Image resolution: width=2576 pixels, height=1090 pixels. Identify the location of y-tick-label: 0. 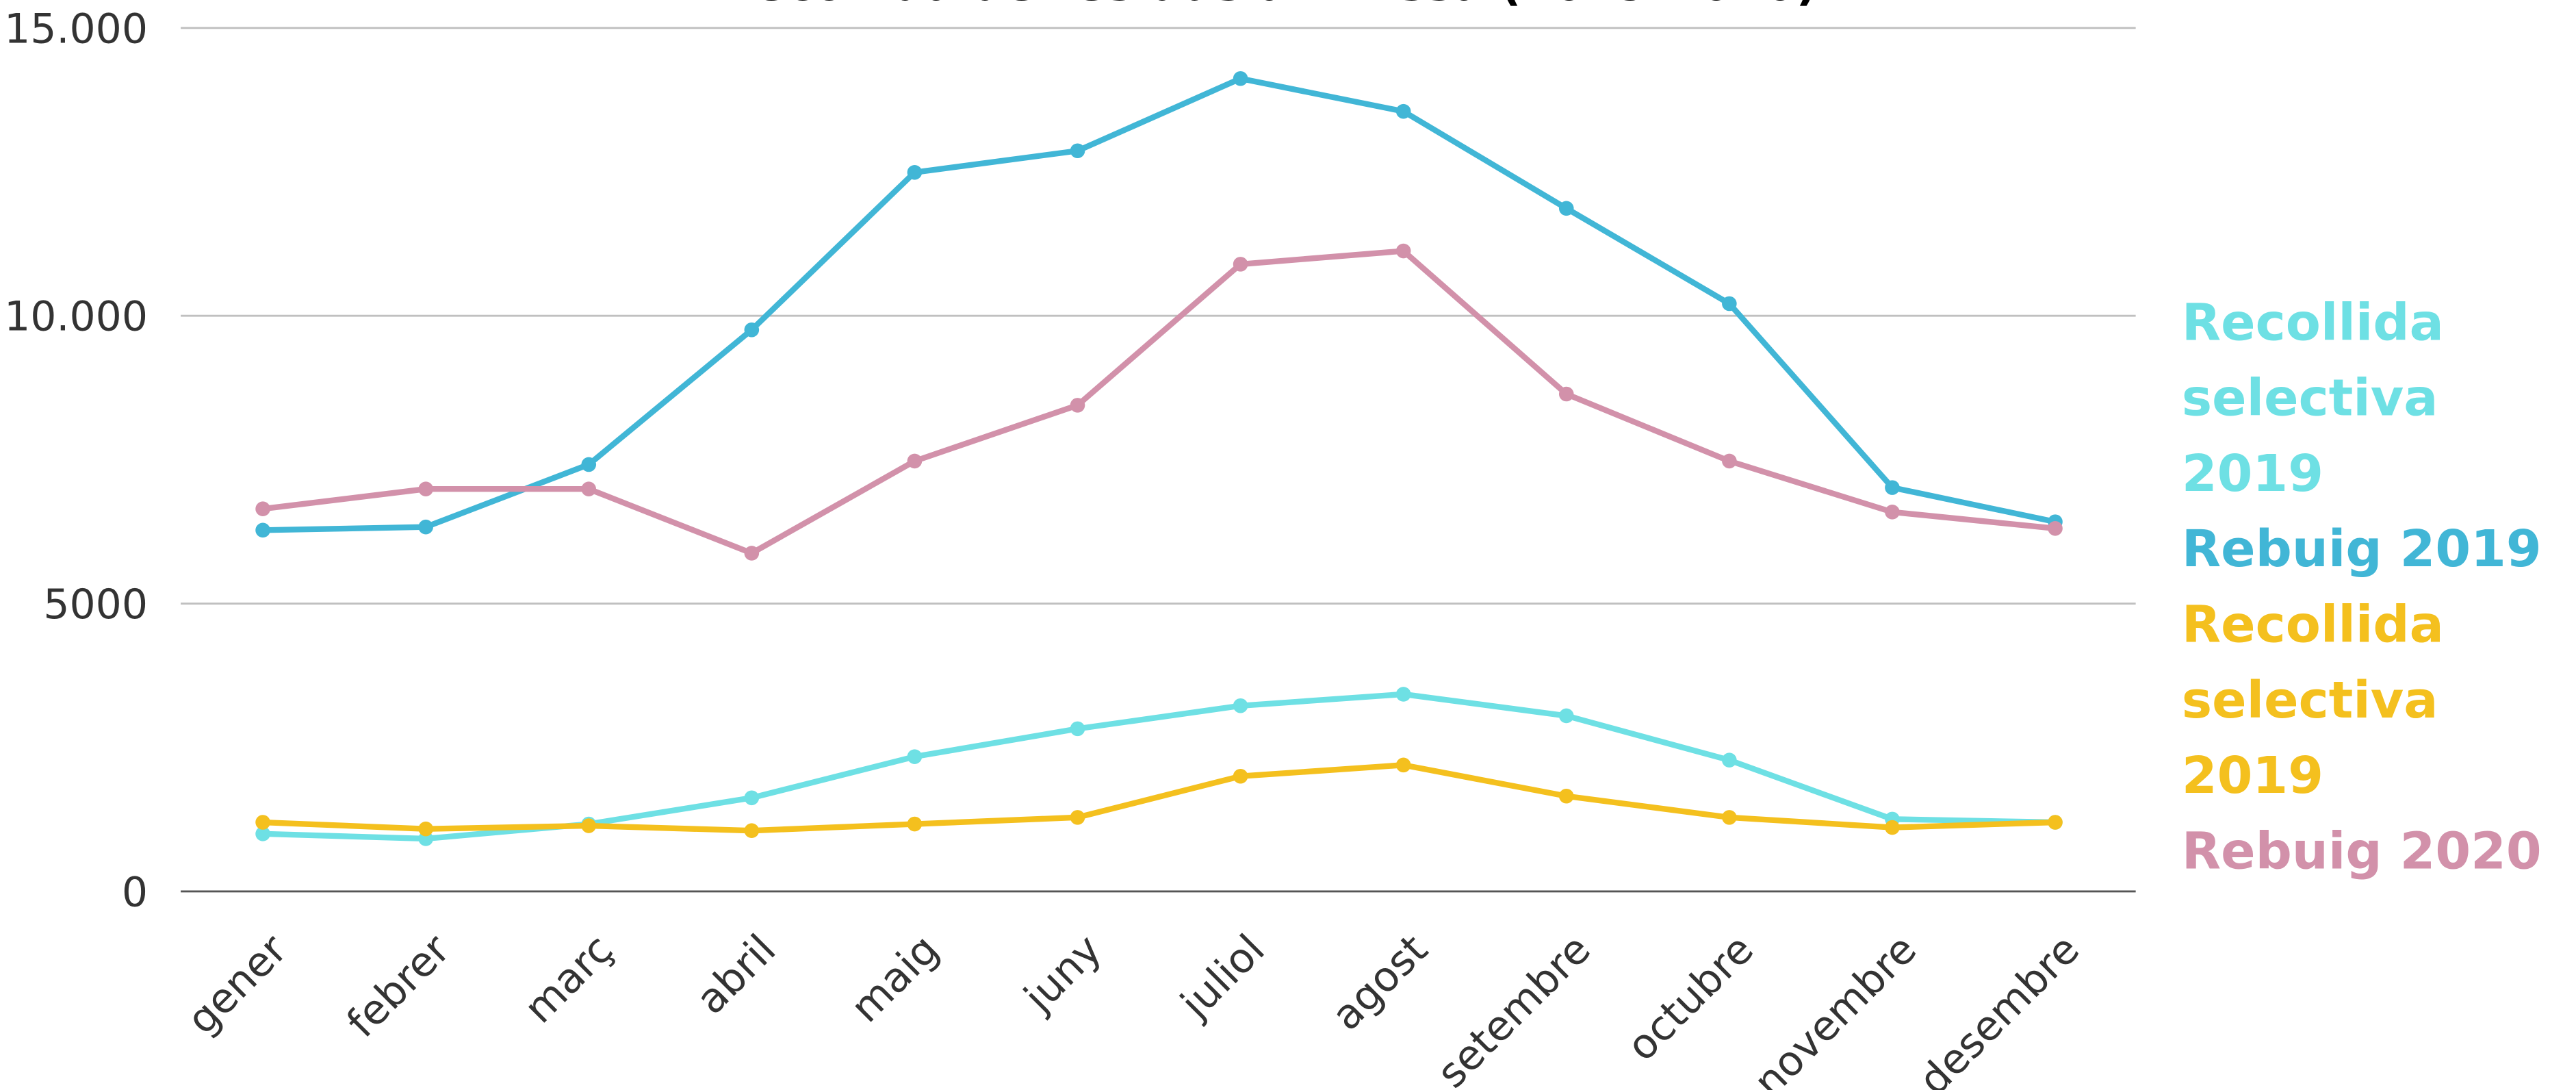
(135, 893).